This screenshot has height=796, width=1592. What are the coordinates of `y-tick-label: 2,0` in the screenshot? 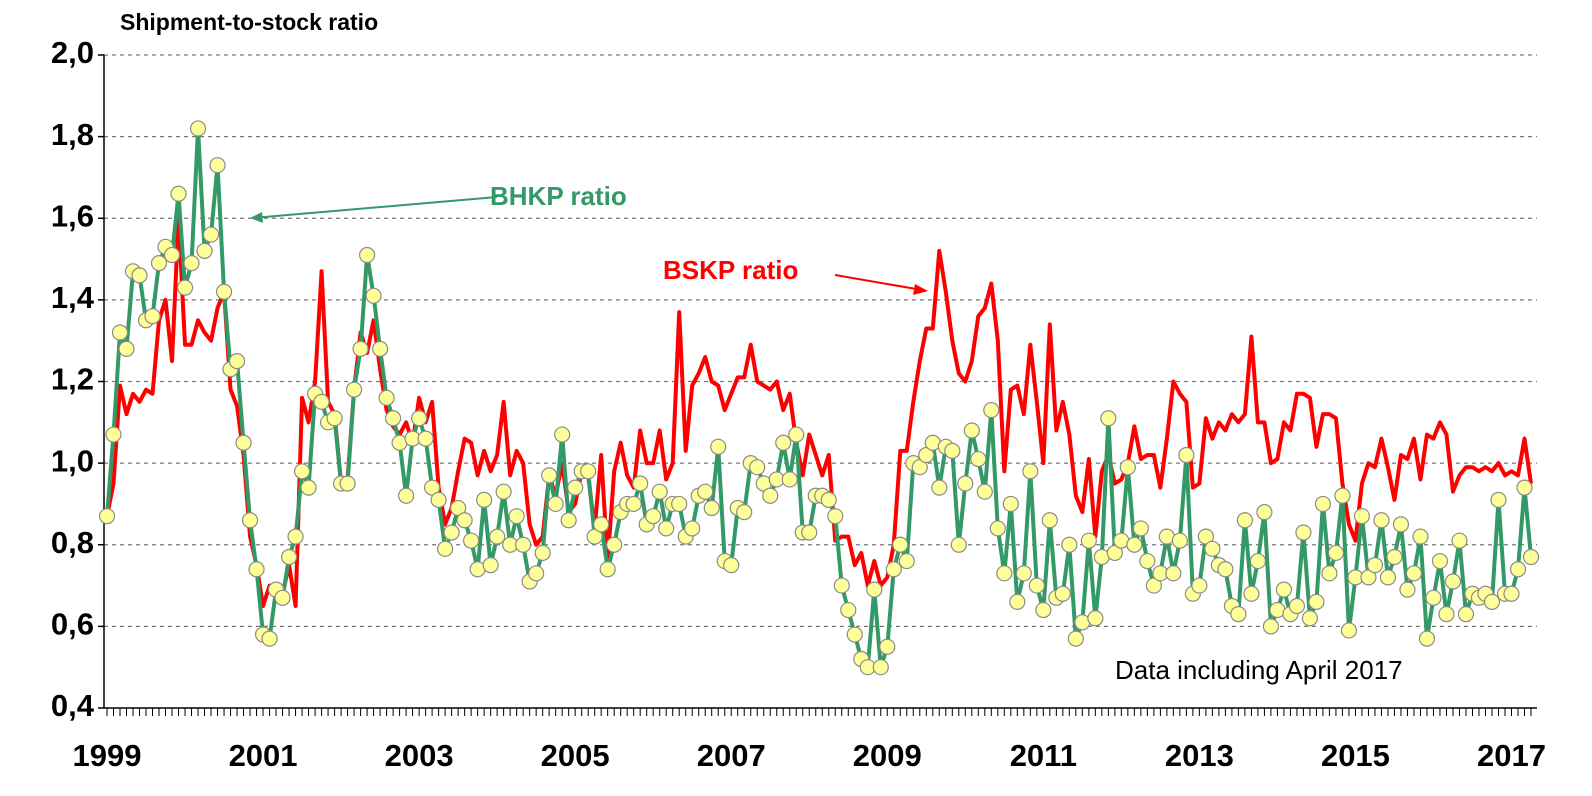 It's located at (72, 52).